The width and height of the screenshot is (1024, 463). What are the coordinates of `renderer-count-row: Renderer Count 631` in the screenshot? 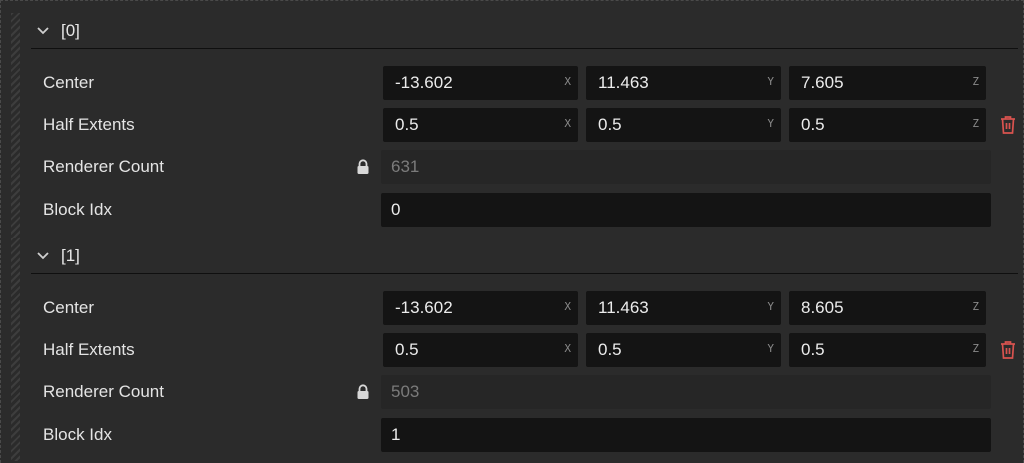 It's located at (527, 167).